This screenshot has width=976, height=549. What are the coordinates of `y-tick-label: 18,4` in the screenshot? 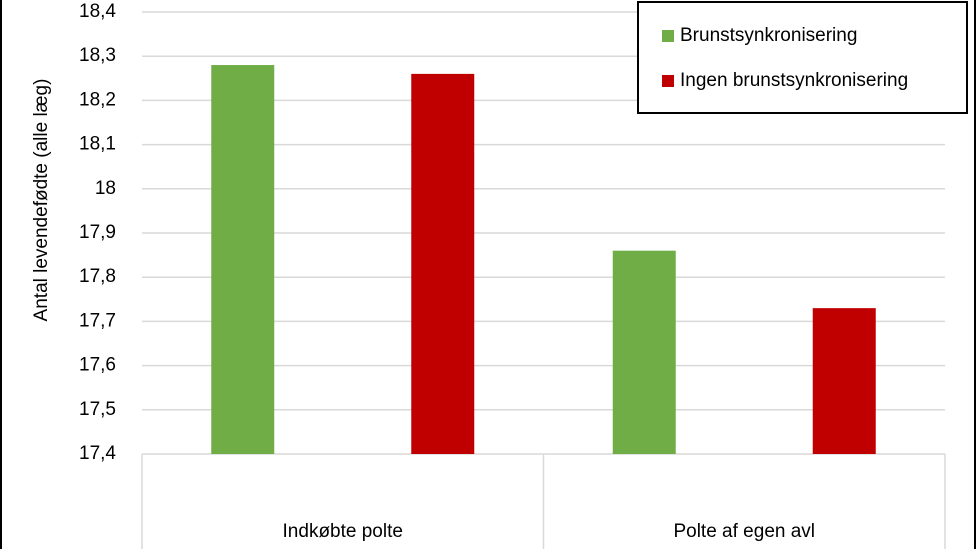 It's located at (97, 11).